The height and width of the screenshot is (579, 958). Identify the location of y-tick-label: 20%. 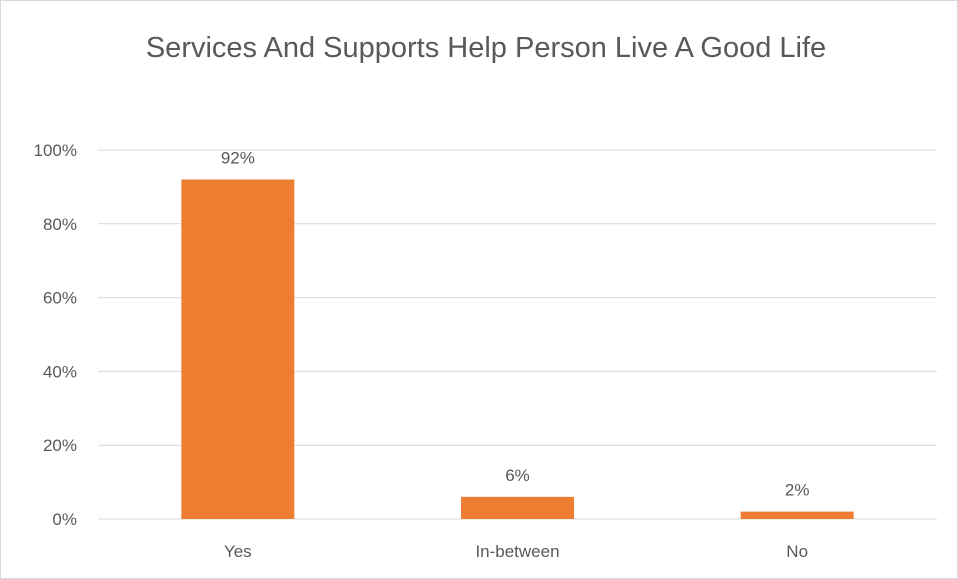
(60, 445).